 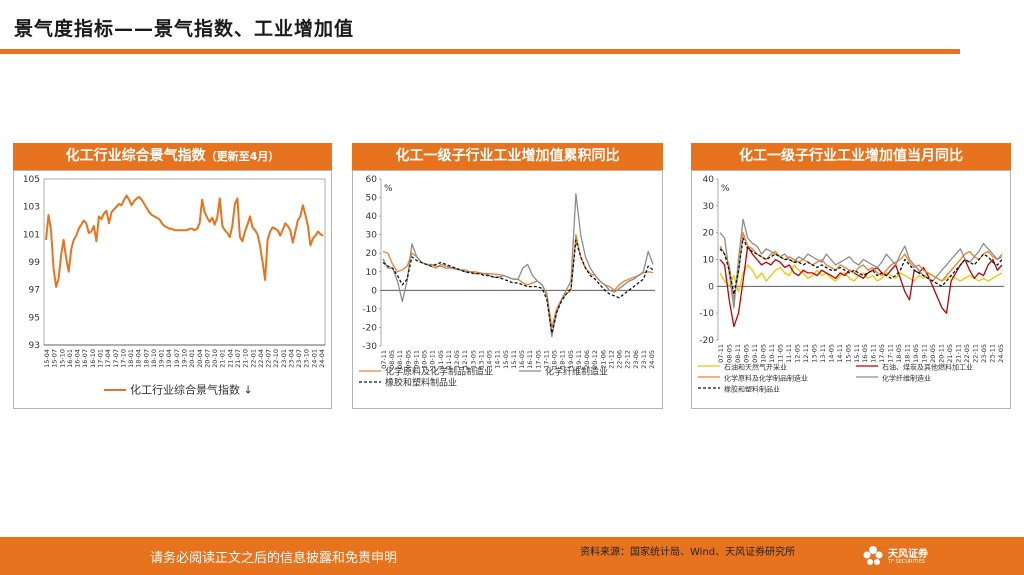 What do you see at coordinates (139, 358) in the screenshot?
I see `x-tick-label: 18-04` at bounding box center [139, 358].